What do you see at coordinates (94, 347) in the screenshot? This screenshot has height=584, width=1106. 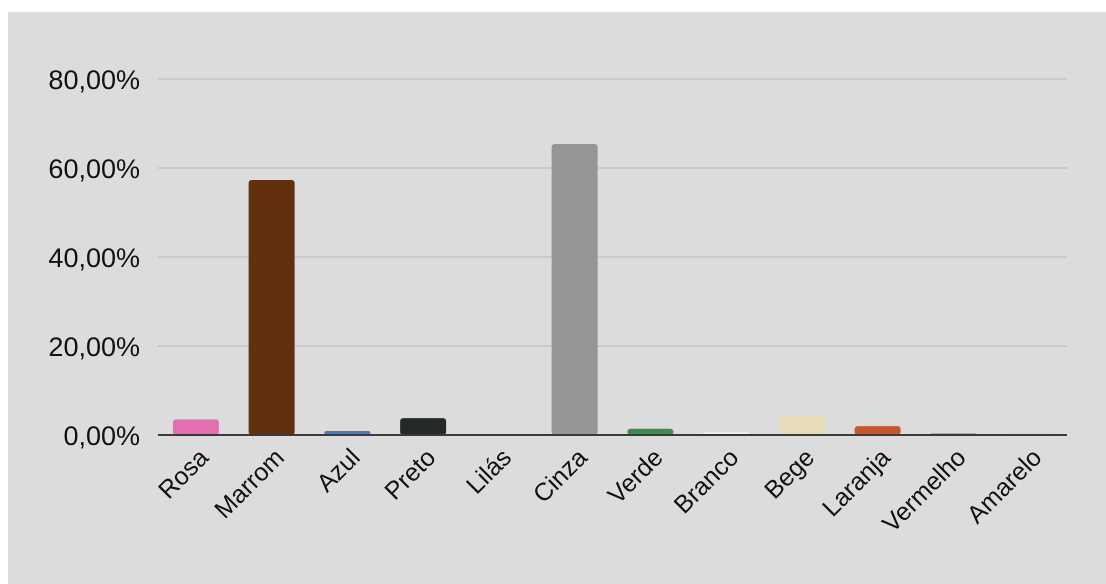 I see `y-tick-label: 20,00%` at bounding box center [94, 347].